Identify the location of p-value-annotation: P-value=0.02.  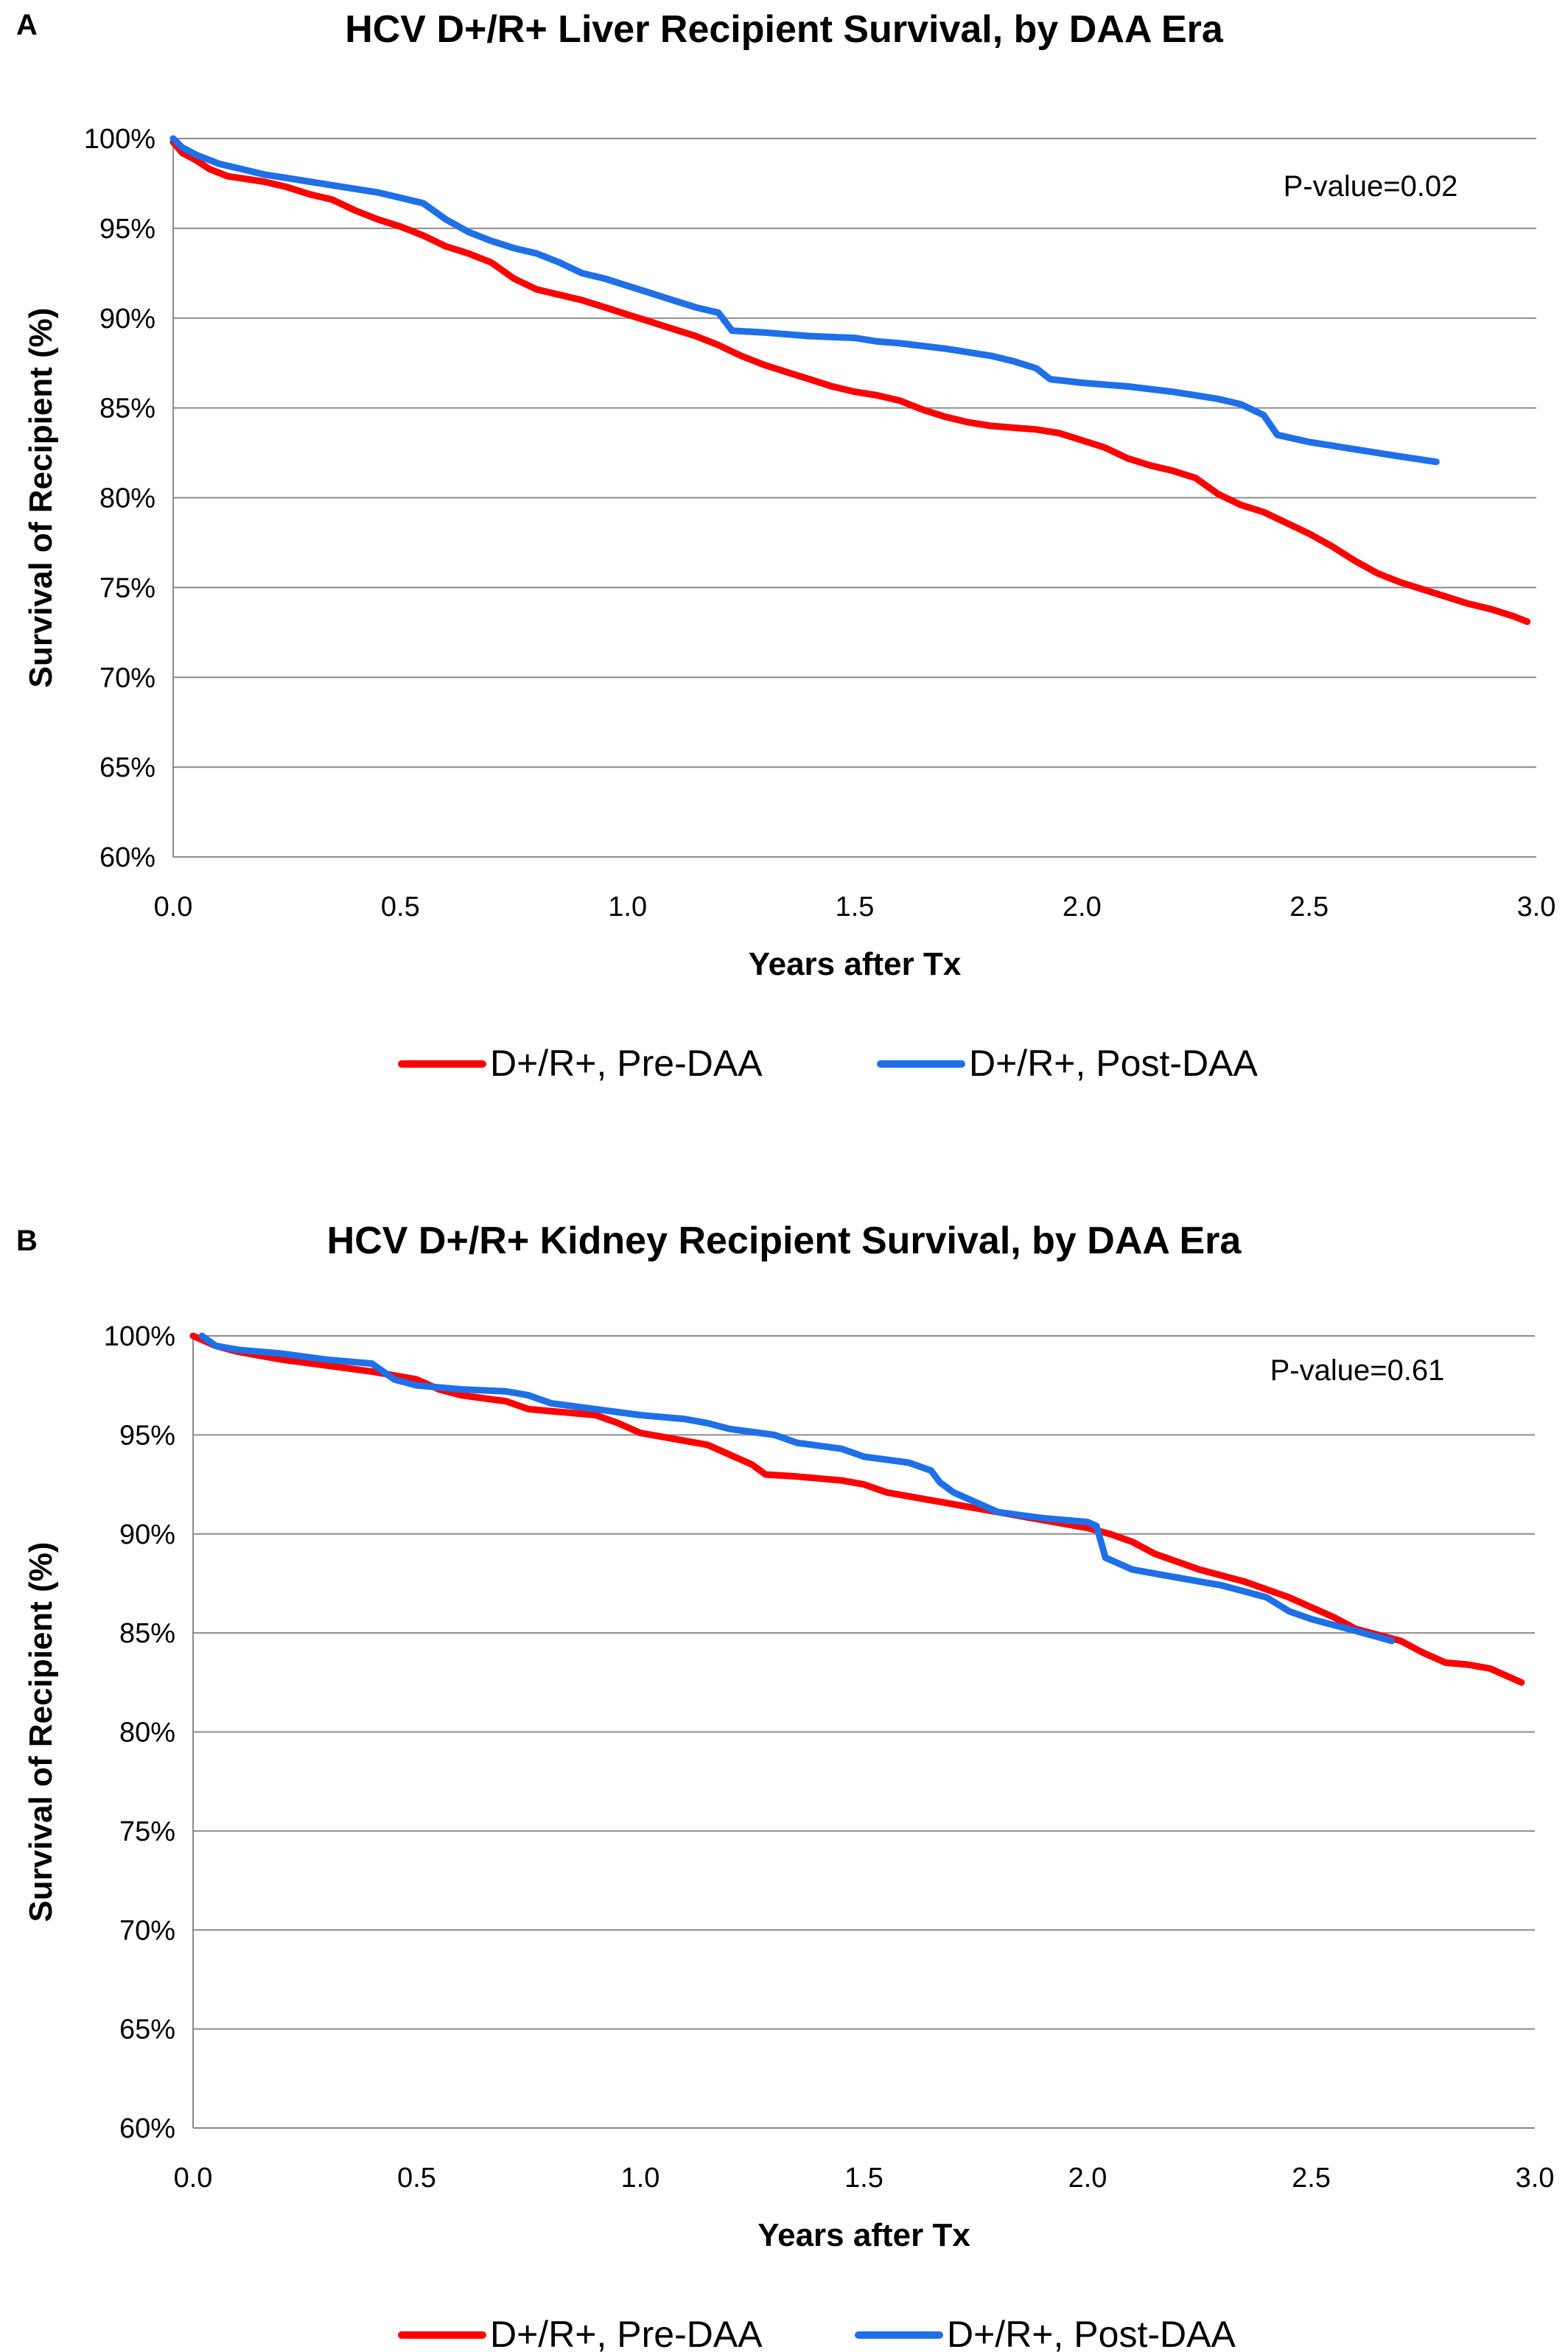
(1371, 186).